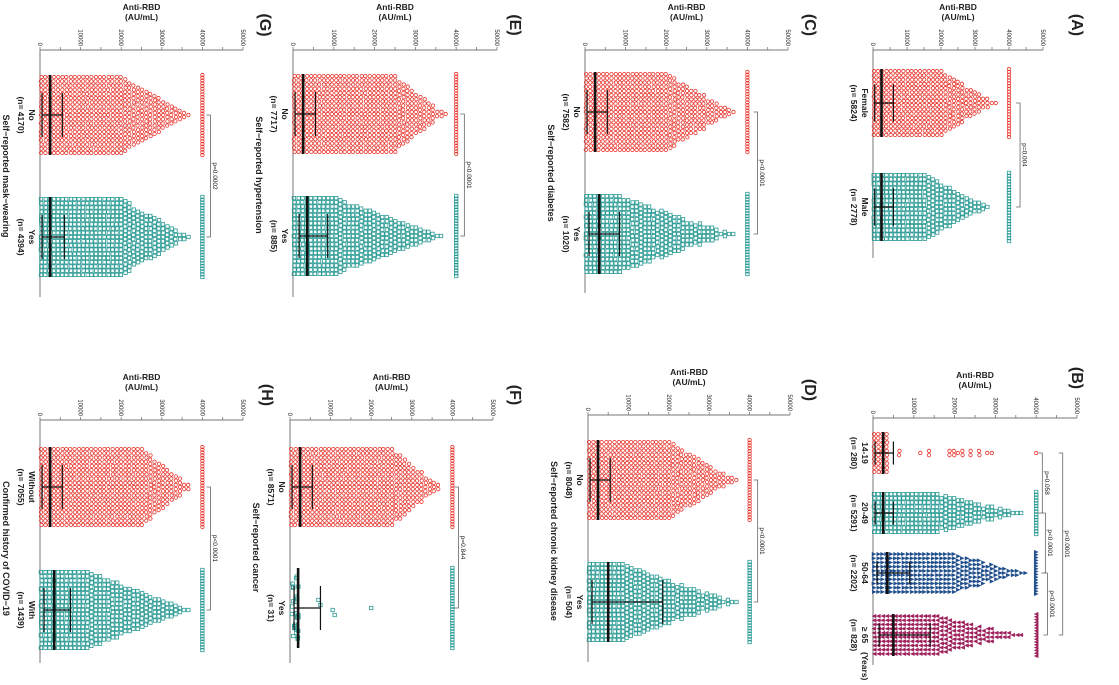 This screenshot has width=1119, height=685. Describe the element at coordinates (370, 407) in the screenshot. I see `tick-label: 20000` at that location.